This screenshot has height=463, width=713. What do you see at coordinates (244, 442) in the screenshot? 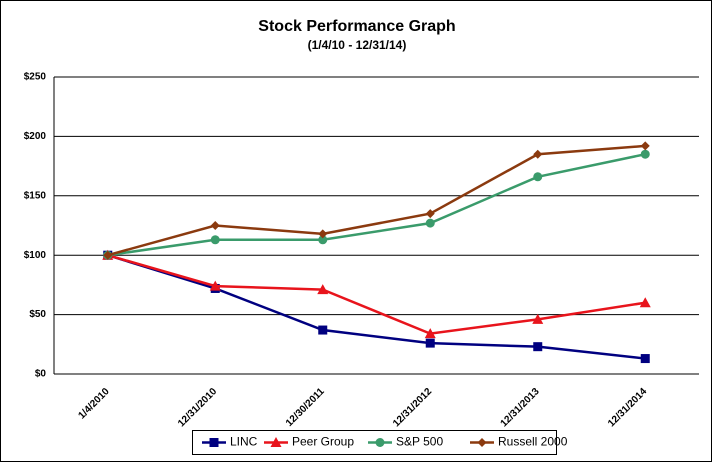
I see `legend-label: LINC` at bounding box center [244, 442].